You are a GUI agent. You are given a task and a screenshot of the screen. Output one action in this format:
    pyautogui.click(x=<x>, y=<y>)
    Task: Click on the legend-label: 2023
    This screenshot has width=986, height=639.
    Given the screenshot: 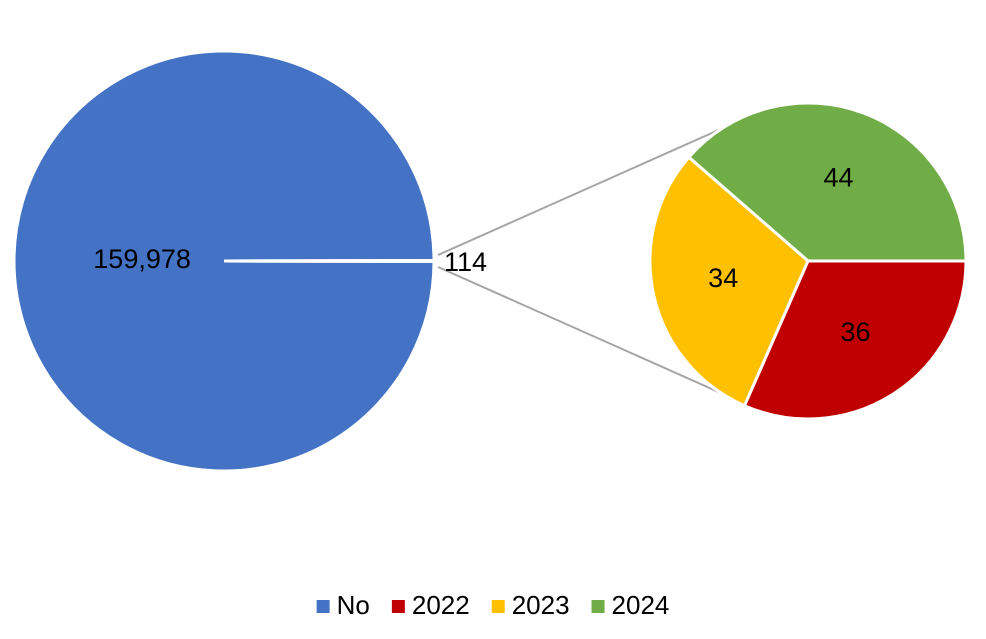 What is the action you would take?
    pyautogui.click(x=541, y=605)
    